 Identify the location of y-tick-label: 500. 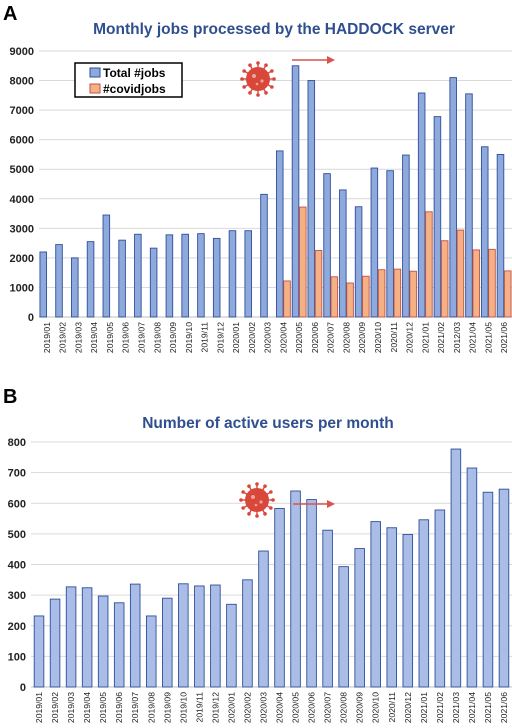
(17, 535).